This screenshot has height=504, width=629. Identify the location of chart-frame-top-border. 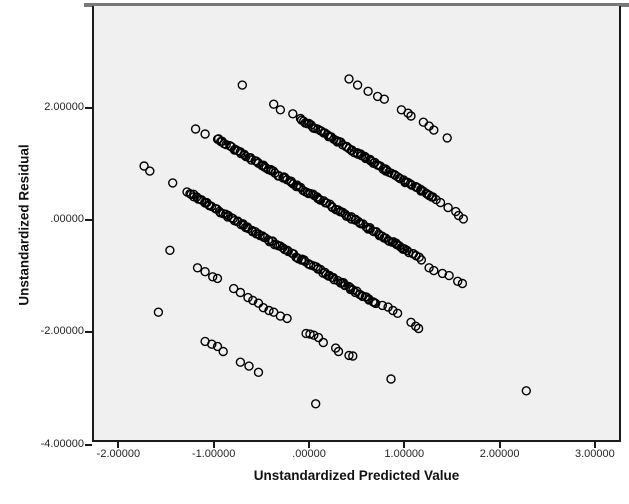
(356, 5).